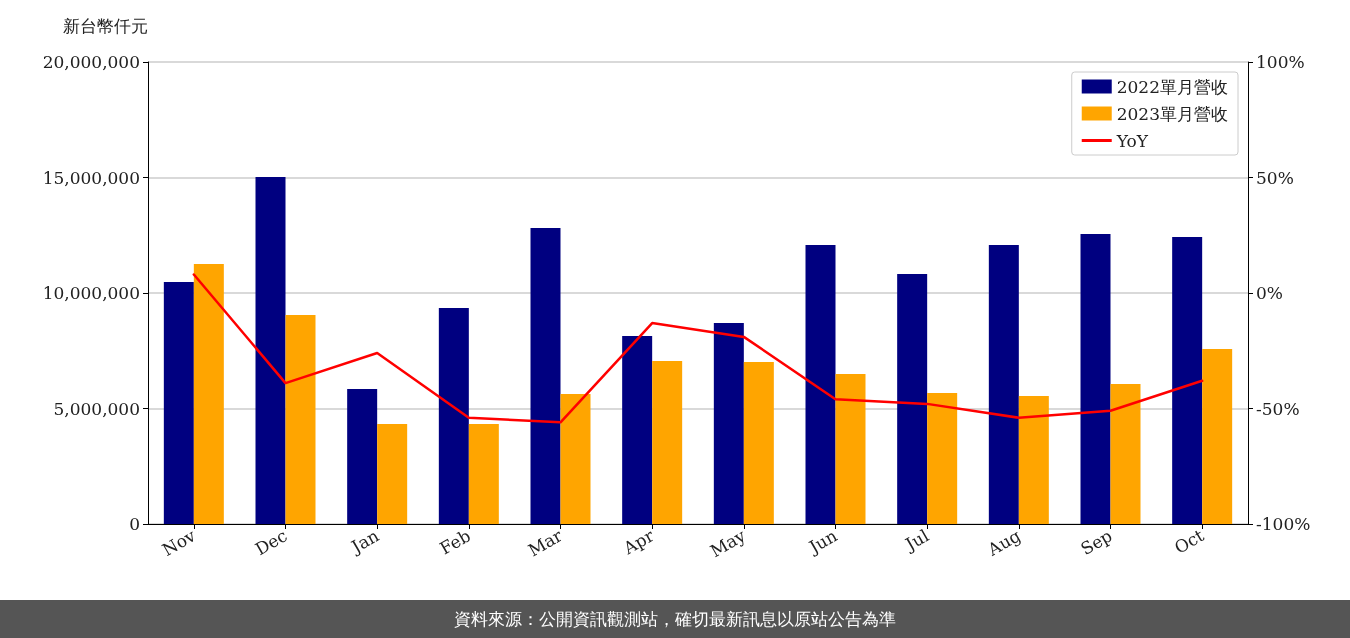 The width and height of the screenshot is (1350, 638). What do you see at coordinates (455, 542) in the screenshot?
I see `x-tick-label: Feb` at bounding box center [455, 542].